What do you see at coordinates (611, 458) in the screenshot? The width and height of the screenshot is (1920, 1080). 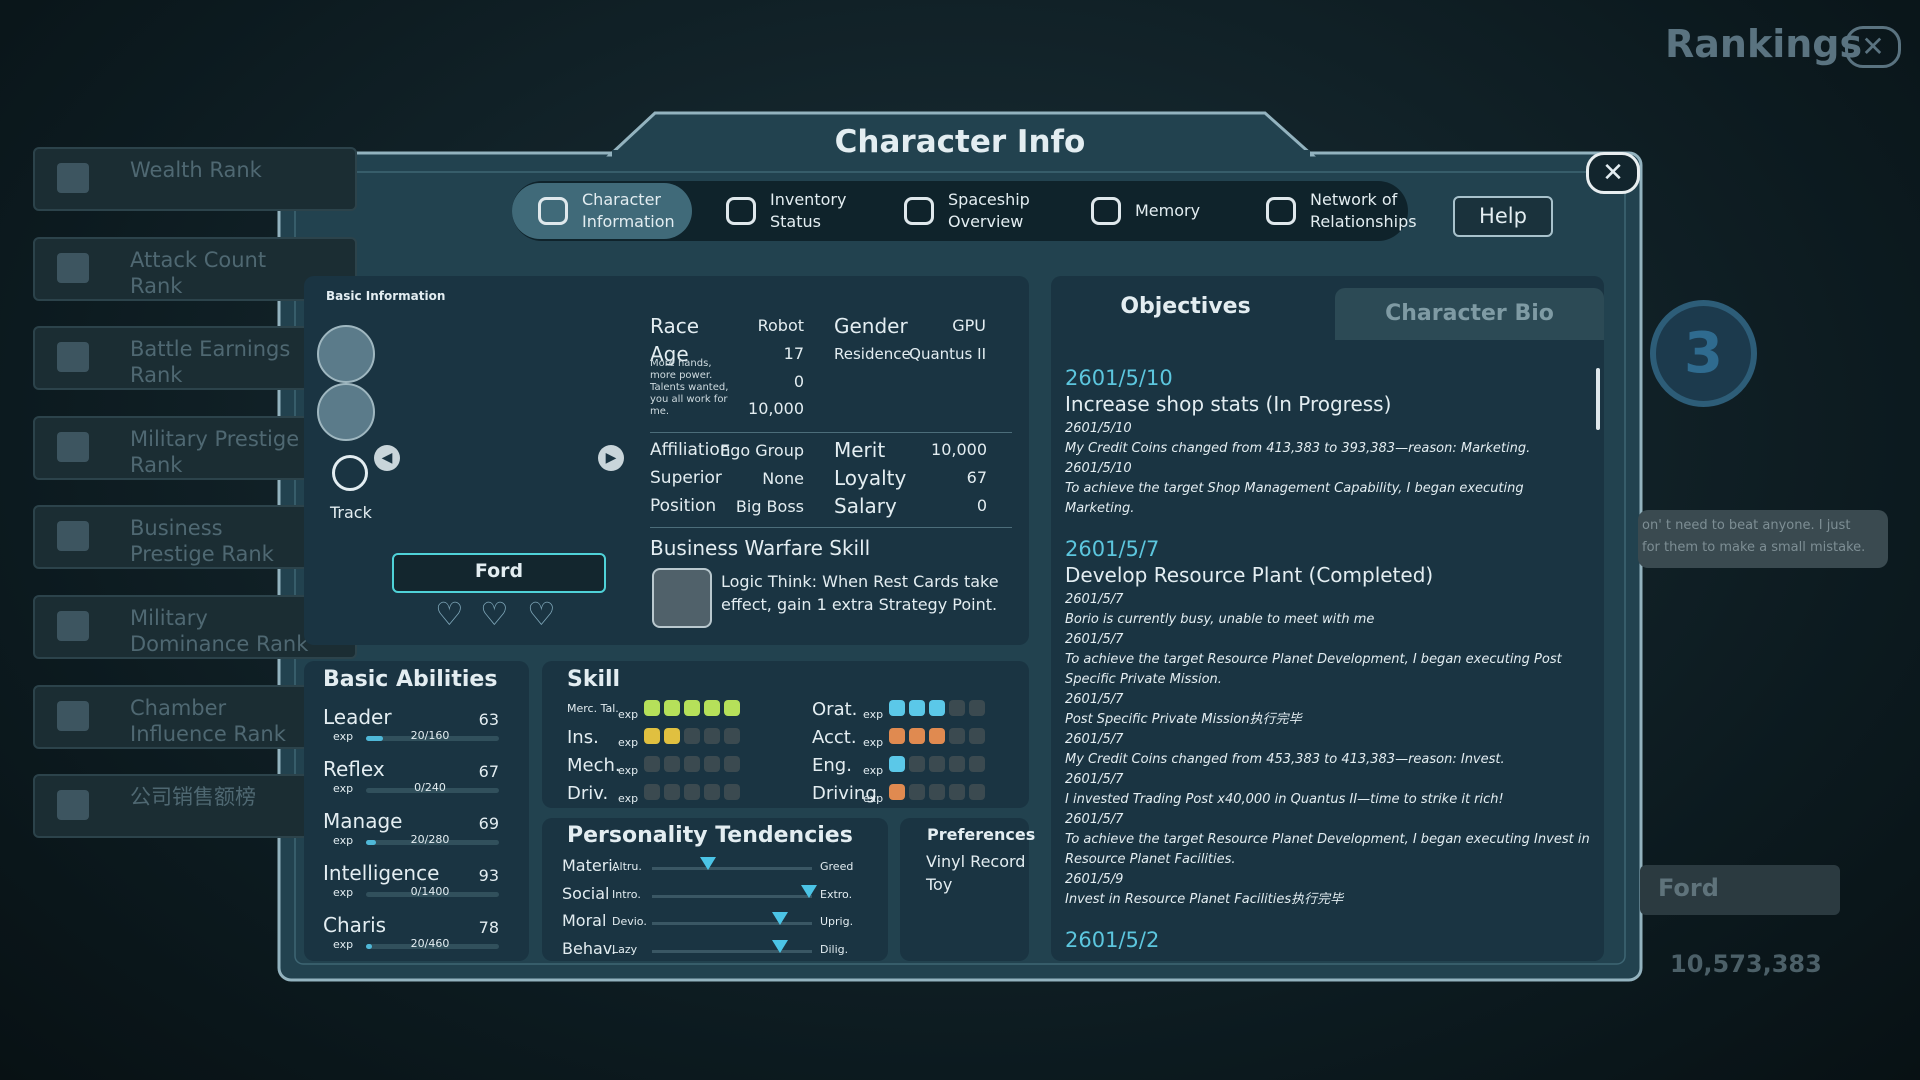 I see `arrow-button: ▶` at bounding box center [611, 458].